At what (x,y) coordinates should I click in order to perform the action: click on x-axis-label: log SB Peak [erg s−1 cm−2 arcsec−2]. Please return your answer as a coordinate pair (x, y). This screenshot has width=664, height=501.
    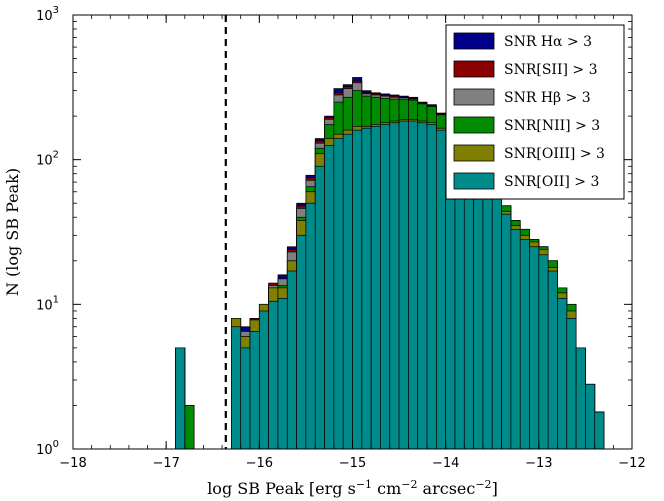
    Looking at the image, I should click on (352, 488).